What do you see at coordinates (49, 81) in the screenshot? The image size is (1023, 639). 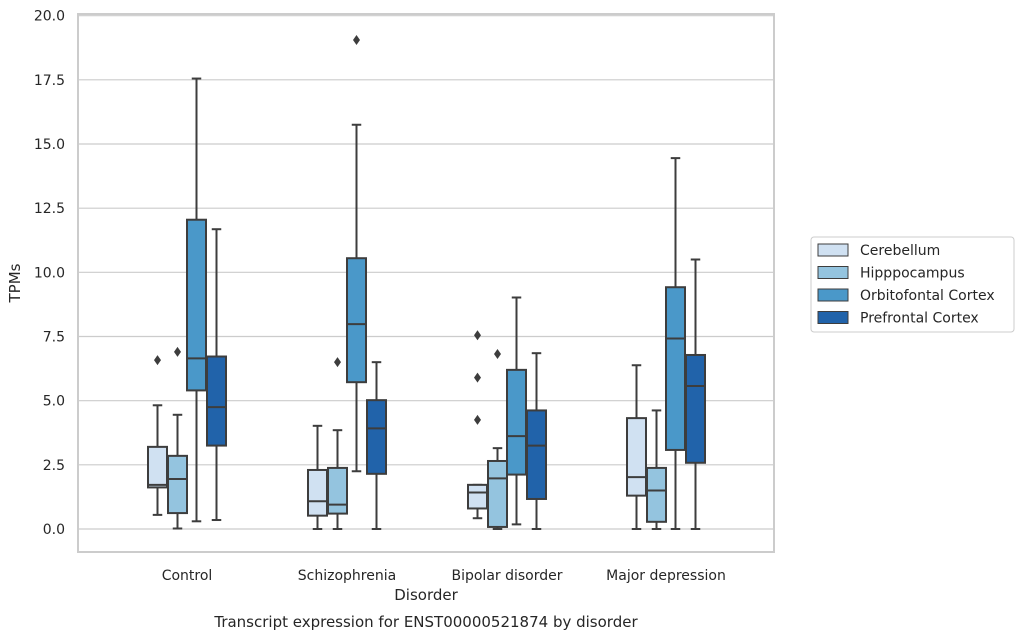 I see `y-tick-label: 17.5` at bounding box center [49, 81].